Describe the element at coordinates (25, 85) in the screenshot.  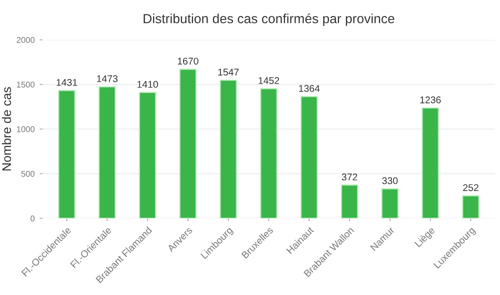
I see `y-tick-label: 1500` at that location.